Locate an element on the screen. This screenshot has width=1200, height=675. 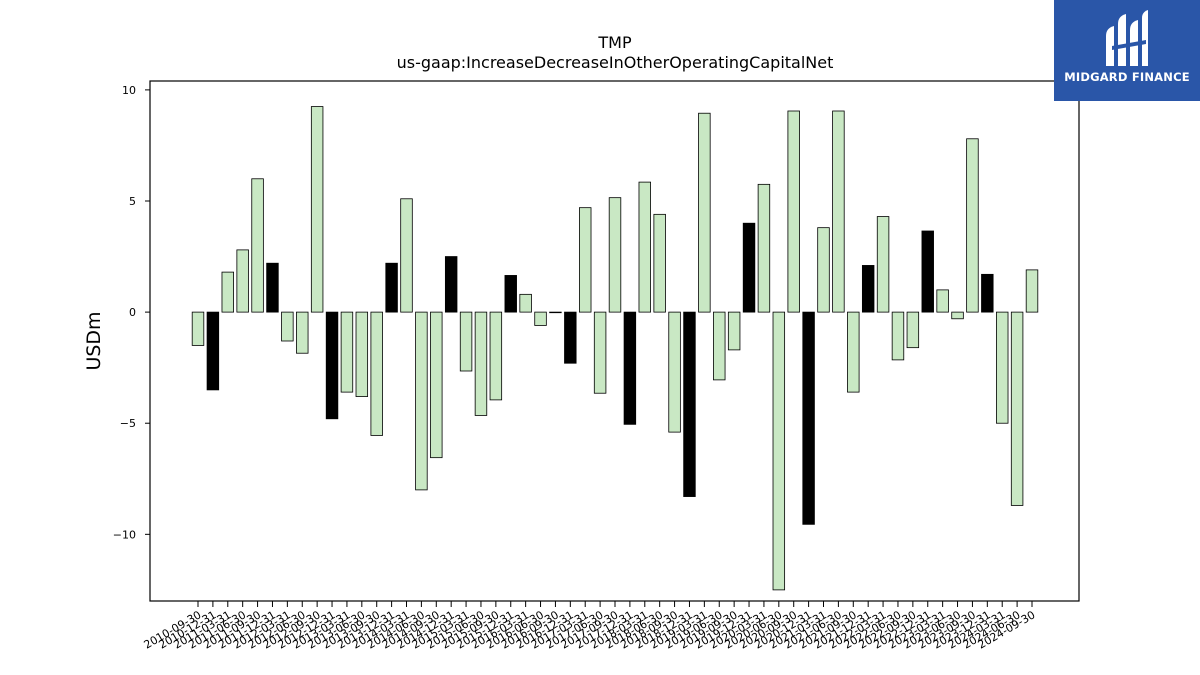
y-tick-label: 0 is located at coordinates (132, 312).